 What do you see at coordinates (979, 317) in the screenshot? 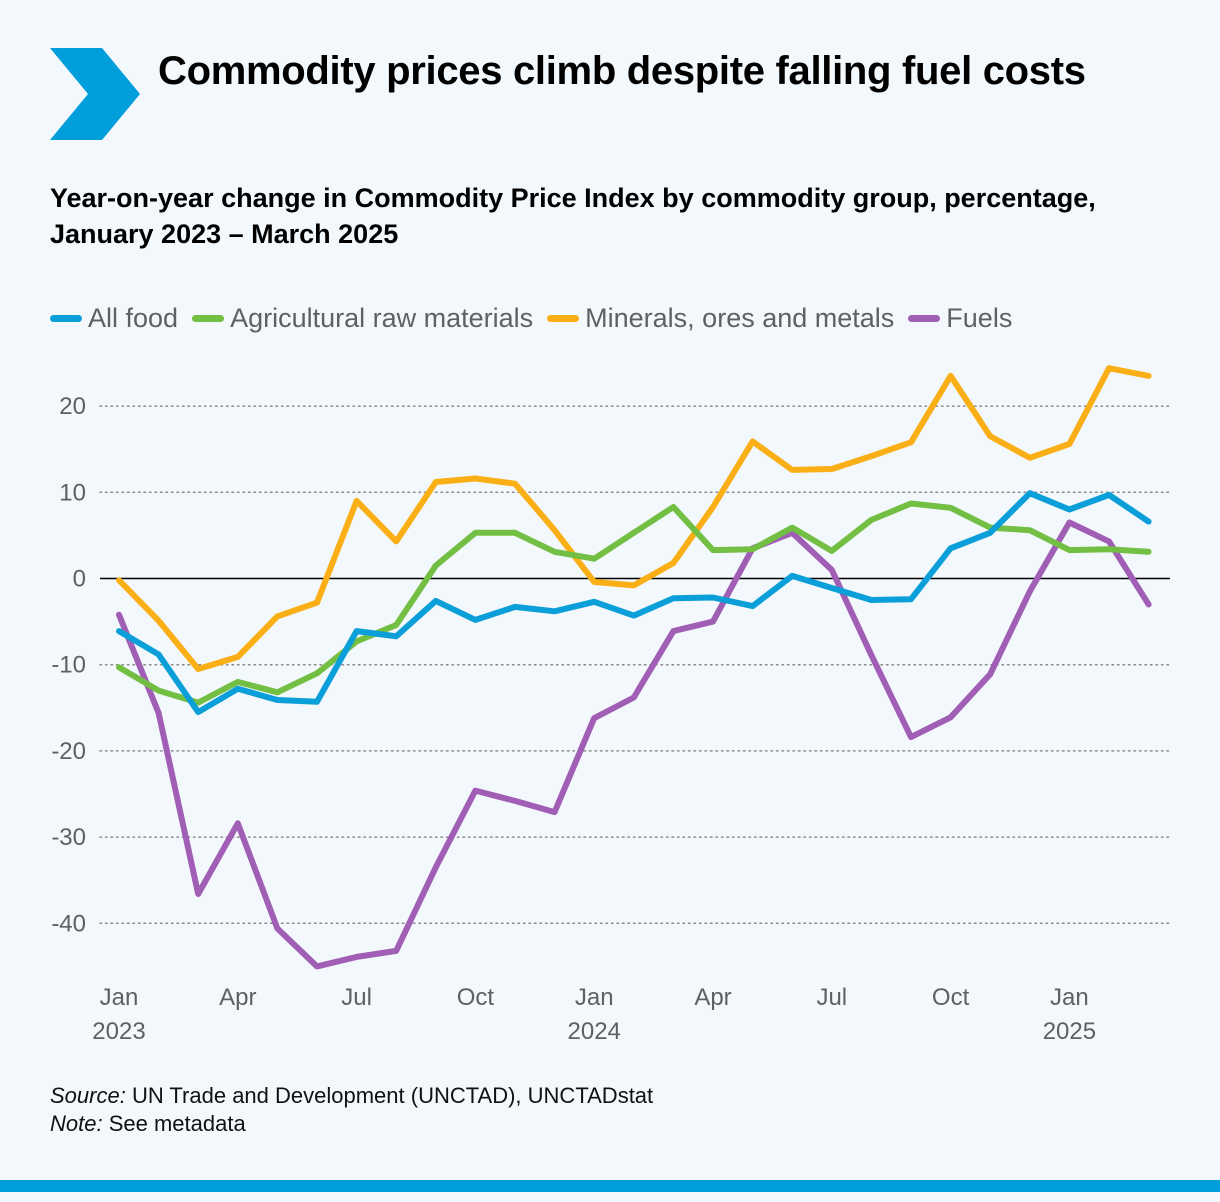
I see `legend-label-fuels: Fuels` at bounding box center [979, 317].